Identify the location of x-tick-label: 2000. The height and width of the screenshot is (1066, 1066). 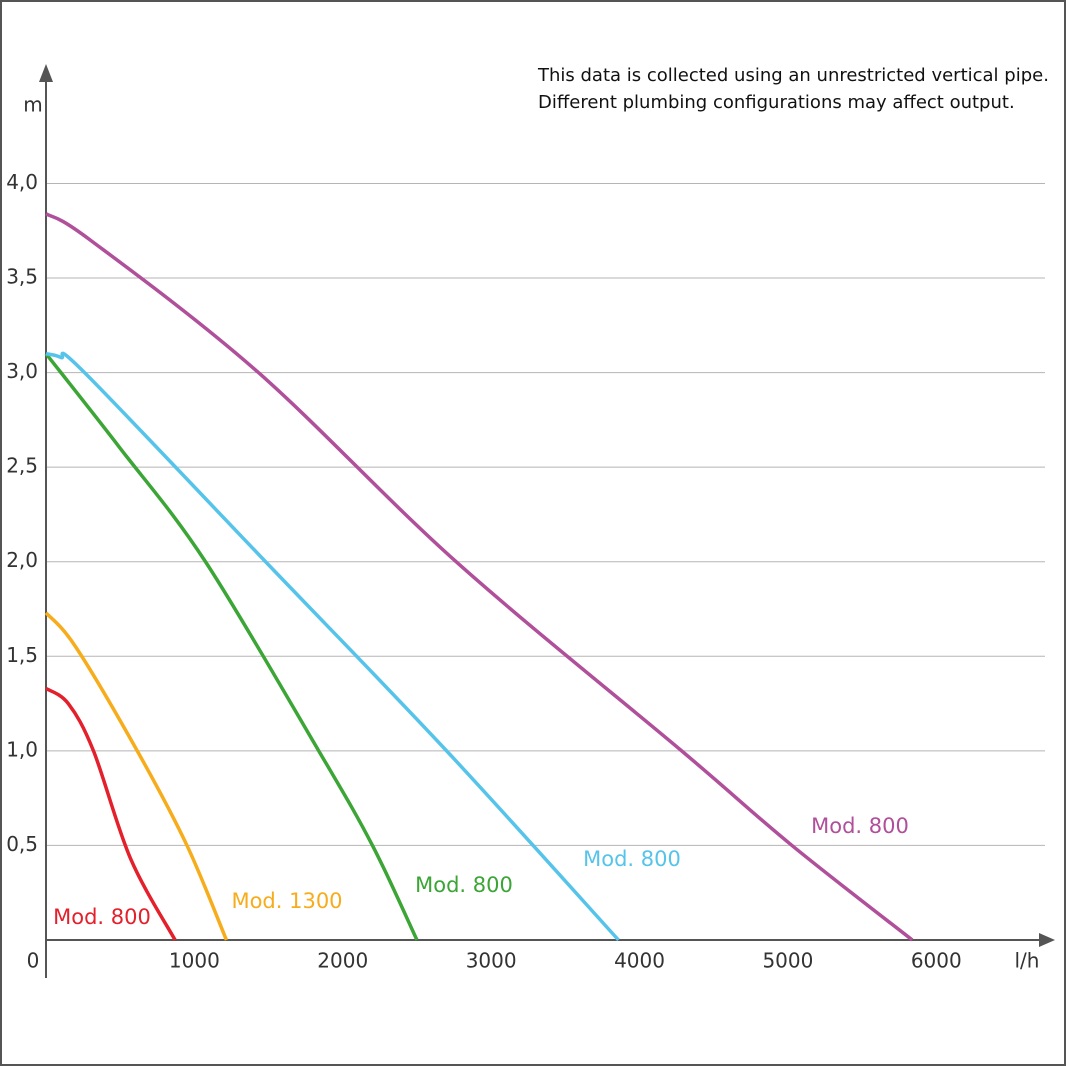
(342, 961).